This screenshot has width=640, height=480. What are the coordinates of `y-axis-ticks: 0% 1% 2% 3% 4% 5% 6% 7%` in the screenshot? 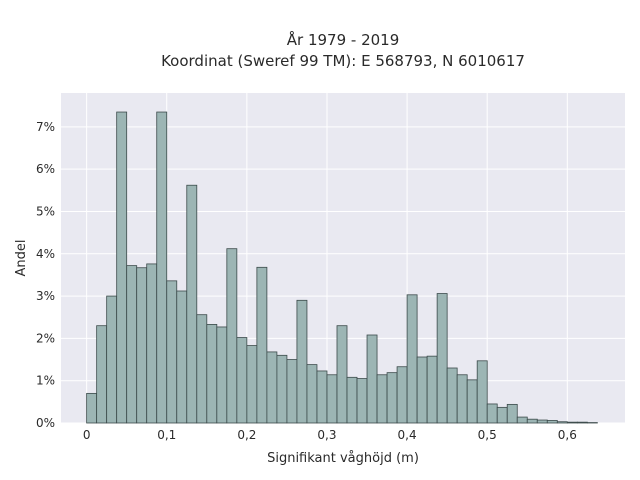 It's located at (45, 275).